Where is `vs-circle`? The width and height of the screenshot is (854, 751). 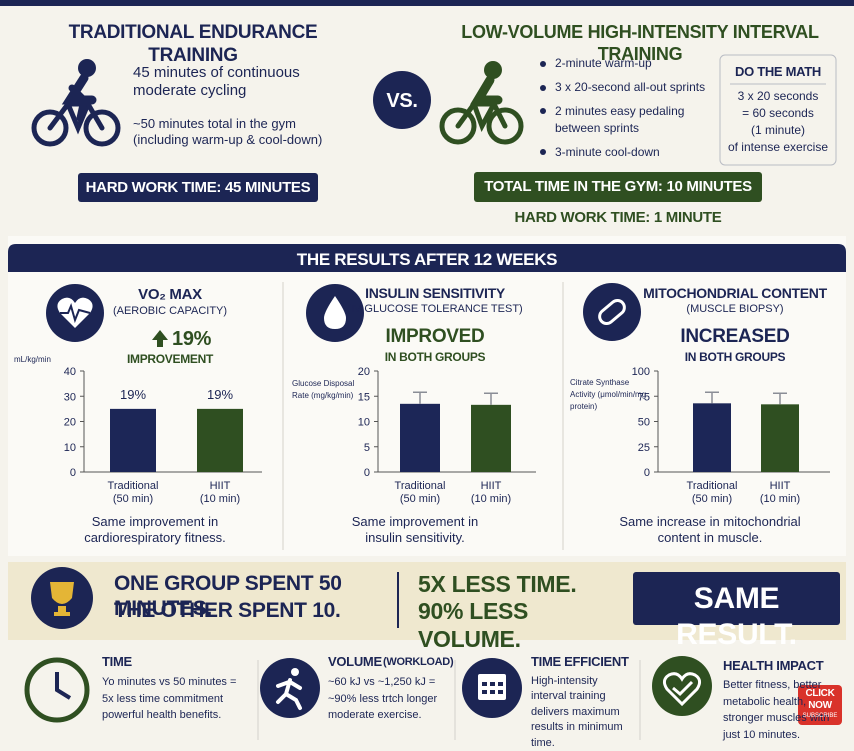 vs-circle is located at coordinates (402, 100).